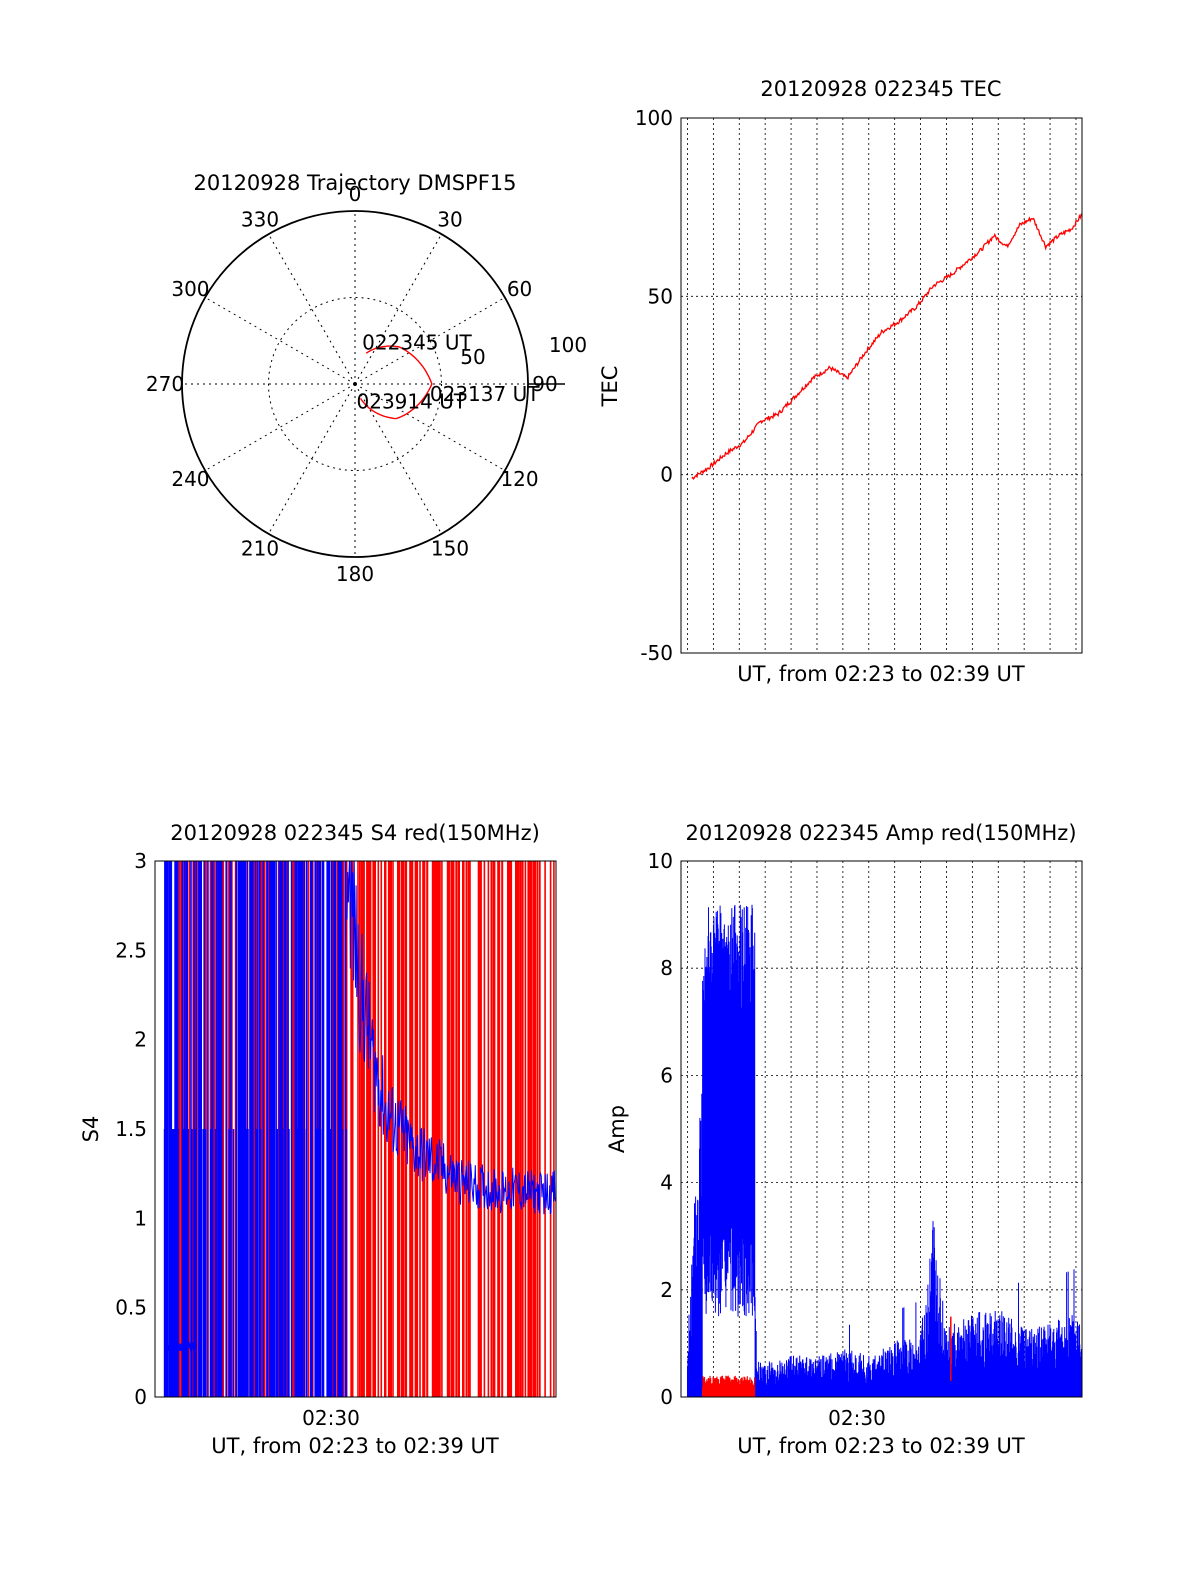 This screenshot has height=1575, width=1200. I want to click on tec-xlabel: UT, from 02:23 to 02:39 UT, so click(881, 674).